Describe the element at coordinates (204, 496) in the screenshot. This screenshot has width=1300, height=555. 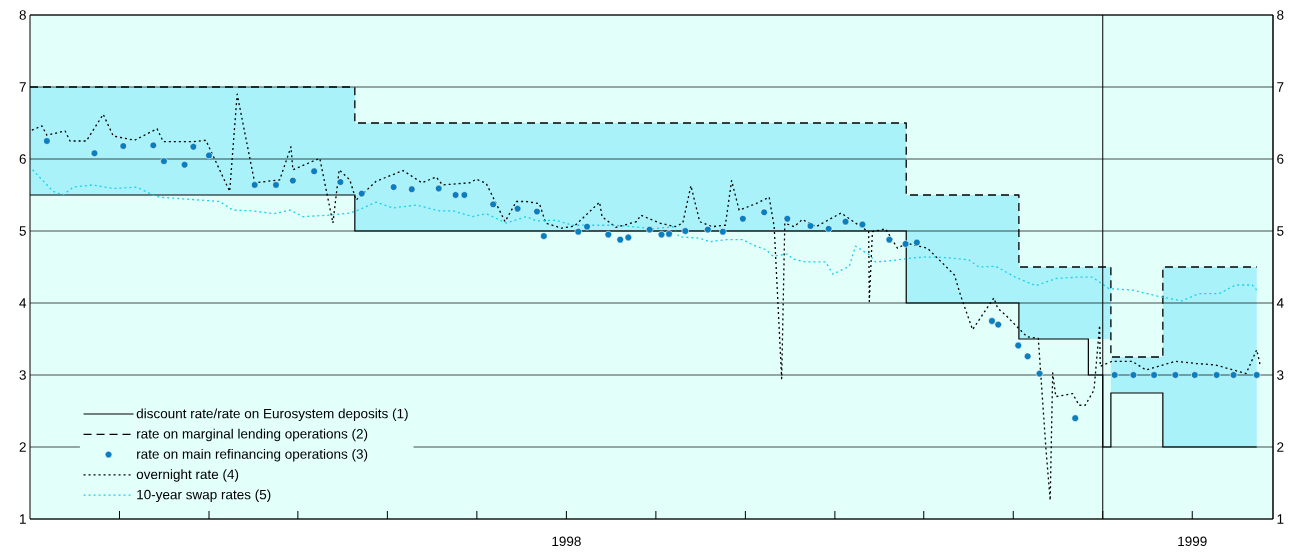
I see `legend-label: 10-year swap rates (5)` at that location.